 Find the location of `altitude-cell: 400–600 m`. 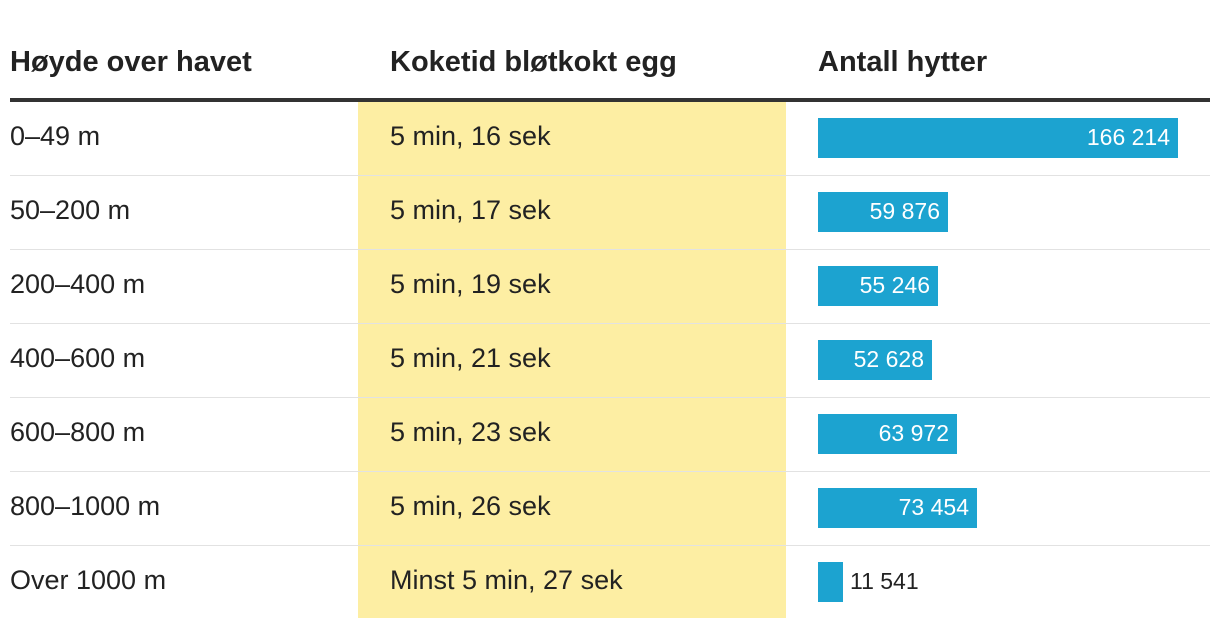

altitude-cell: 400–600 m is located at coordinates (78, 358).